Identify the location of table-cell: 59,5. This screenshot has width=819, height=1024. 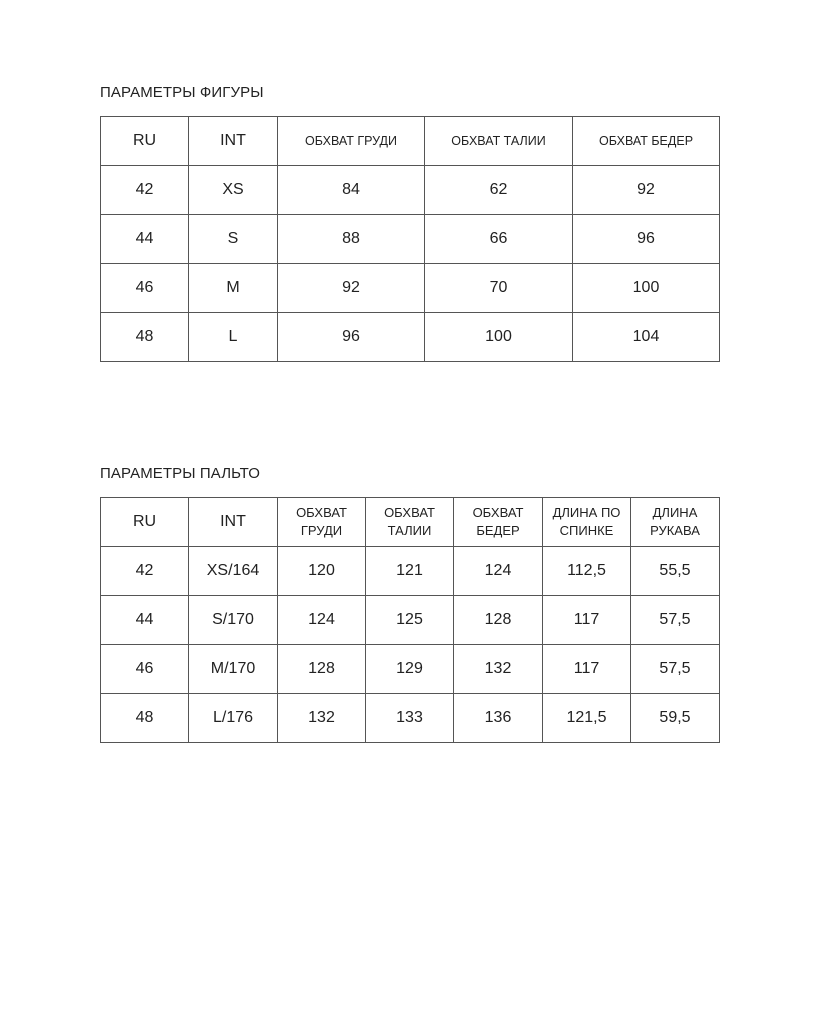
(675, 718).